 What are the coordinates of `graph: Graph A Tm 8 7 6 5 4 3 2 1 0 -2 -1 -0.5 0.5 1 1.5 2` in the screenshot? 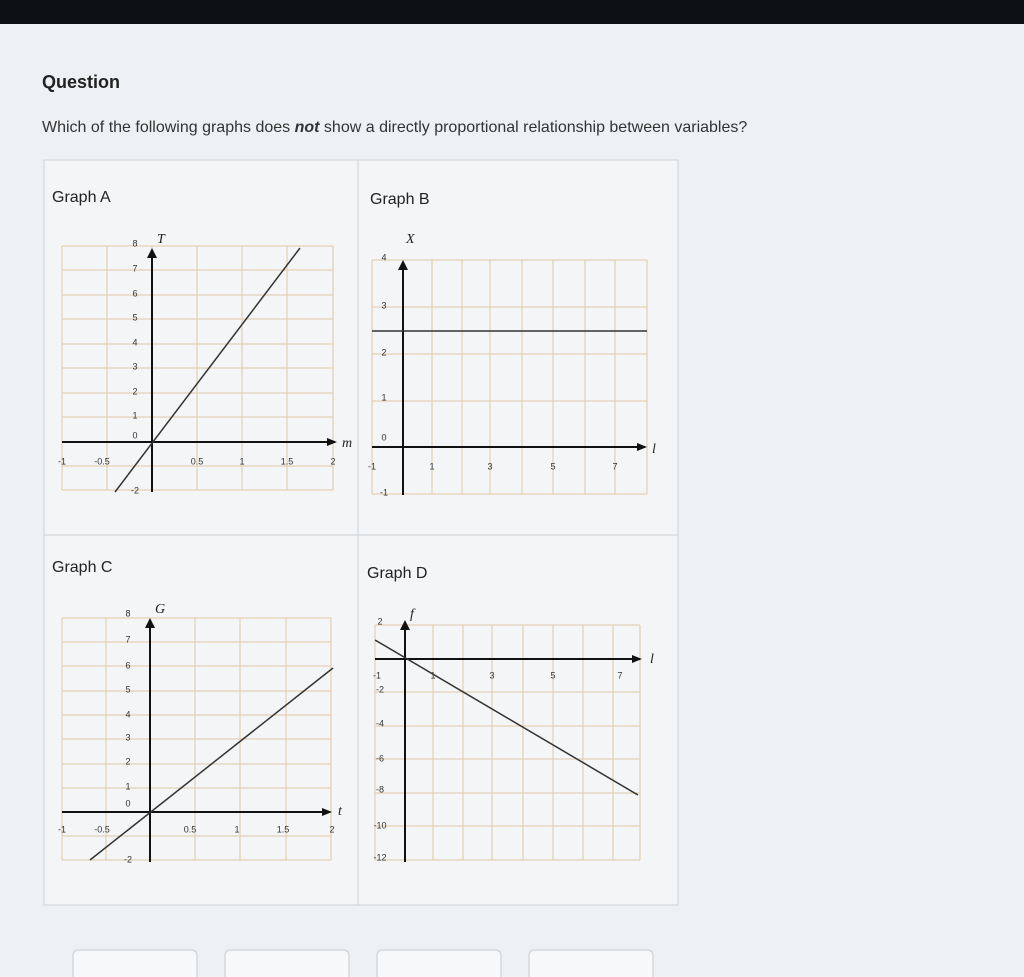 It's located at (202, 342).